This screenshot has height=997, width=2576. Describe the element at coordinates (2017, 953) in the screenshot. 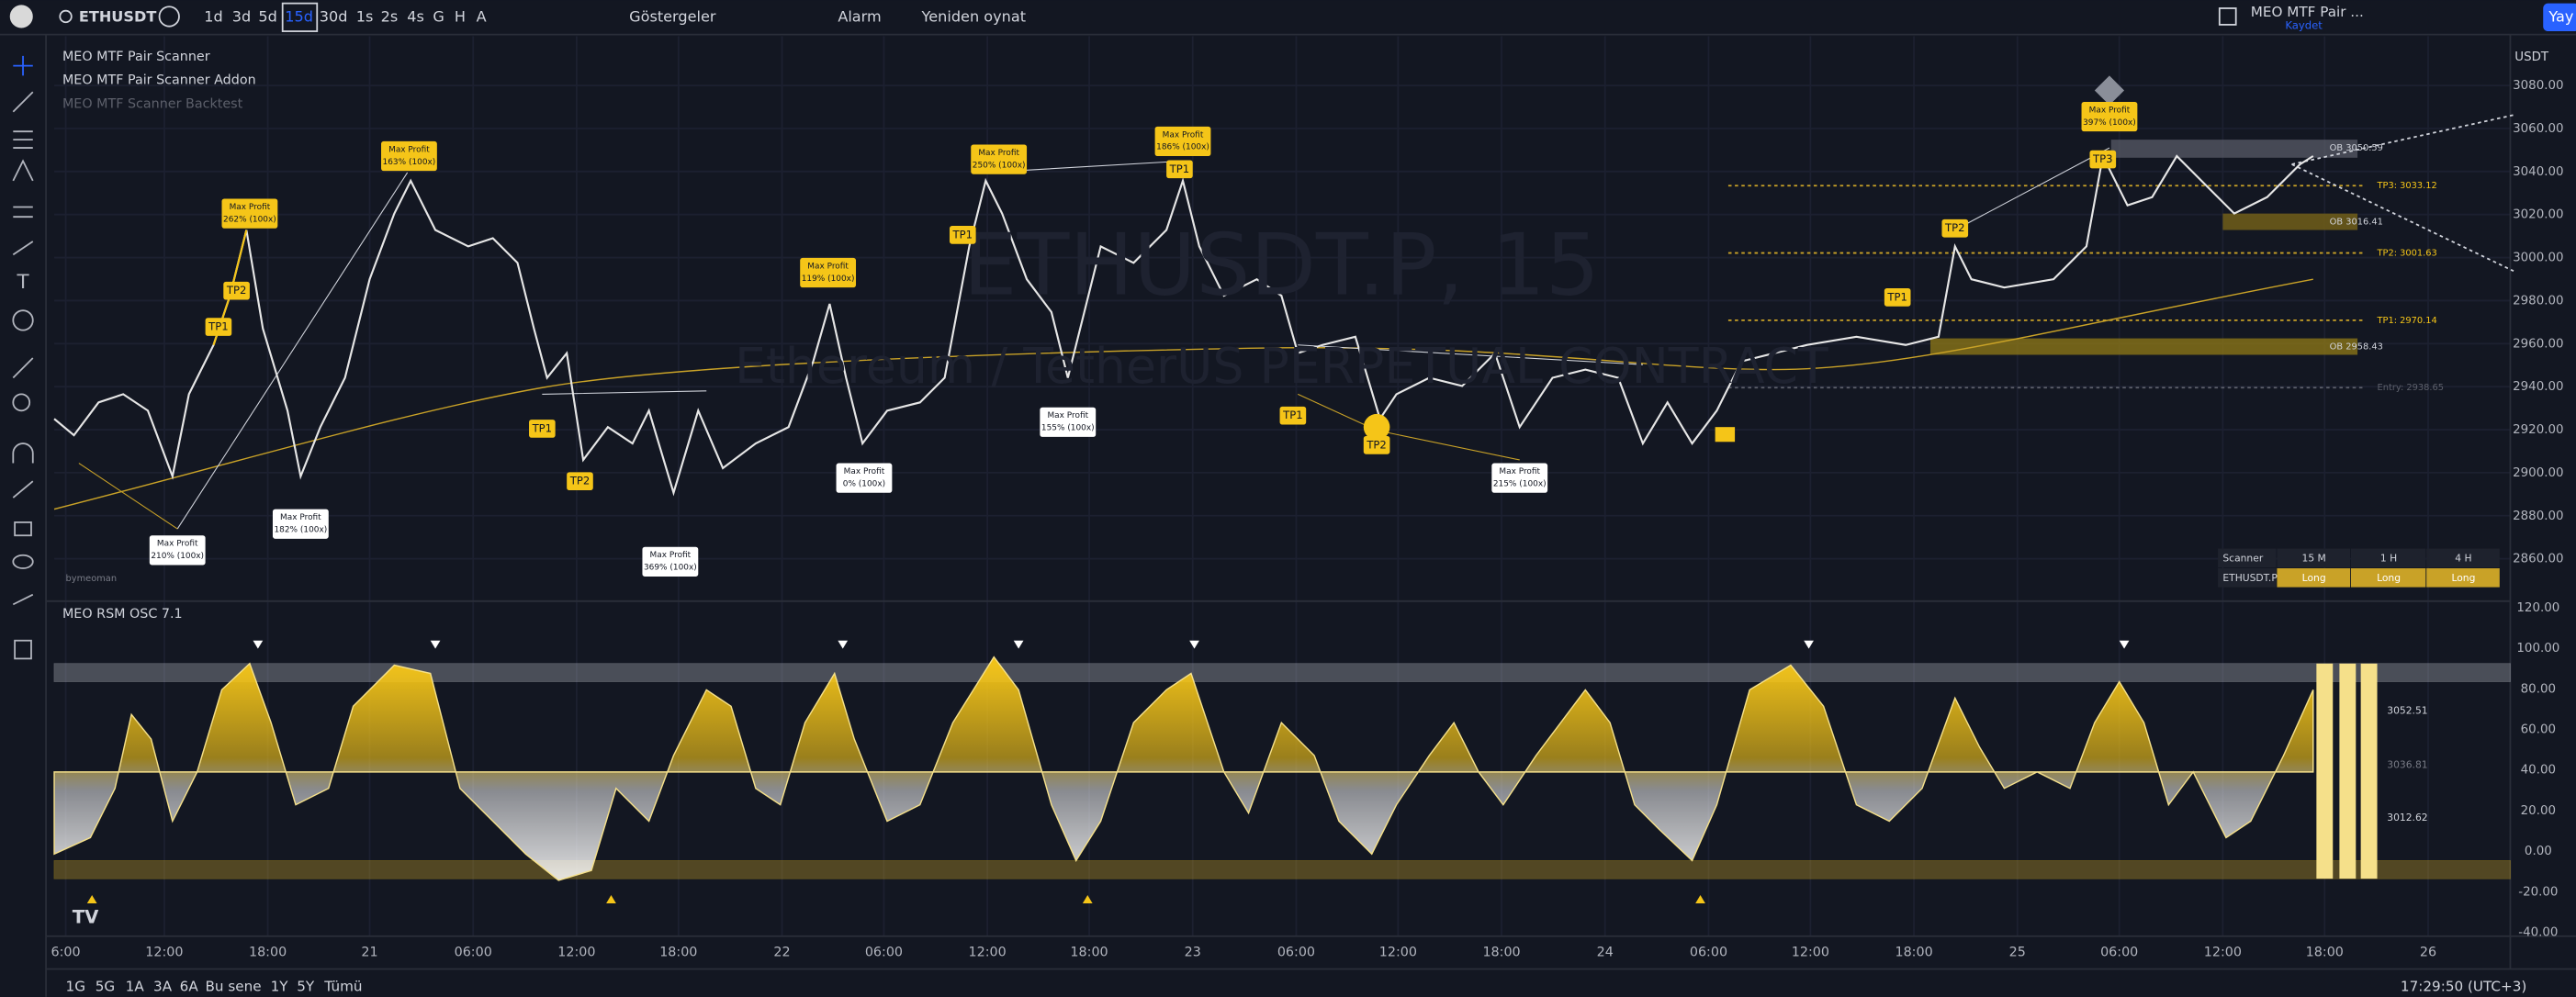

I see `time-label: 25` at that location.